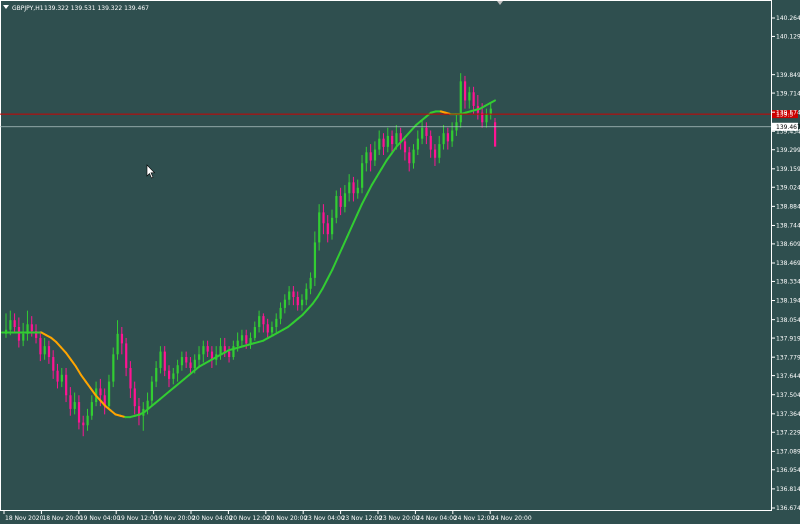 The width and height of the screenshot is (800, 524). What do you see at coordinates (287, 518) in the screenshot?
I see `x-tick-label: 20 Nov 20:00` at bounding box center [287, 518].